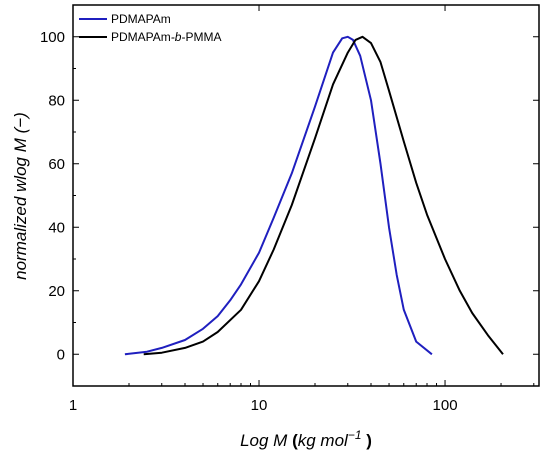 This screenshot has height=462, width=550. I want to click on y-tick-label: 0, so click(61, 354).